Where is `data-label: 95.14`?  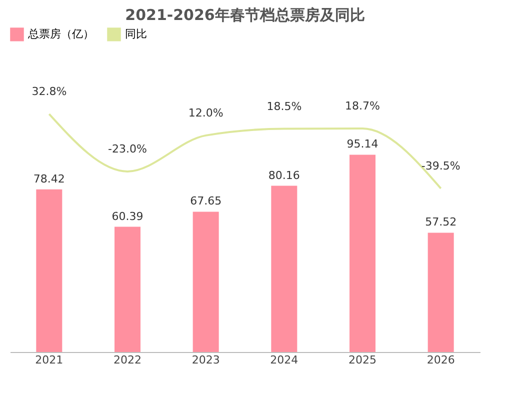
data-label: 95.14 is located at coordinates (362, 144).